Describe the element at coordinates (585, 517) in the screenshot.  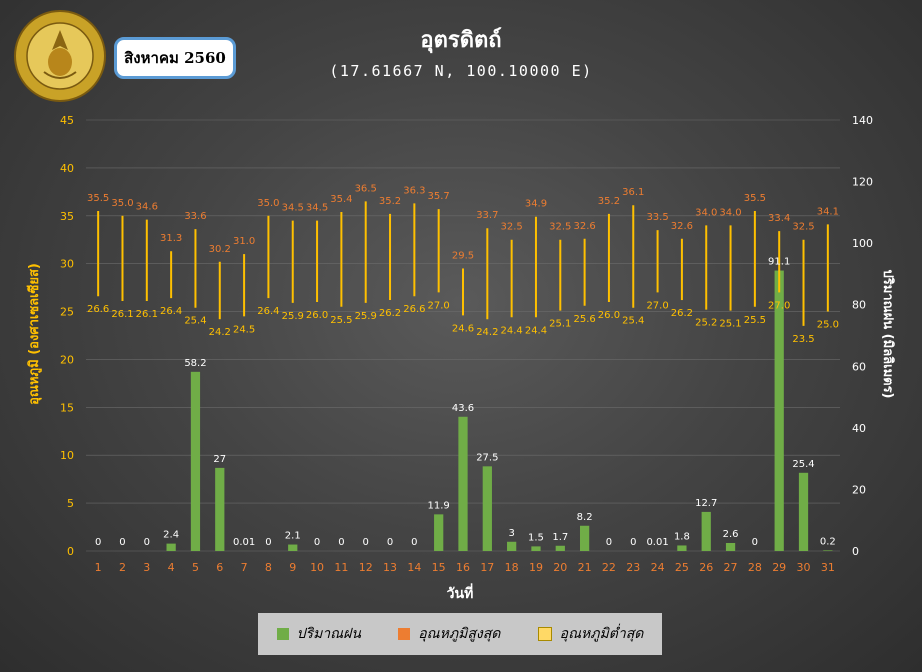
I see `rain-value-label: 8.2` at that location.